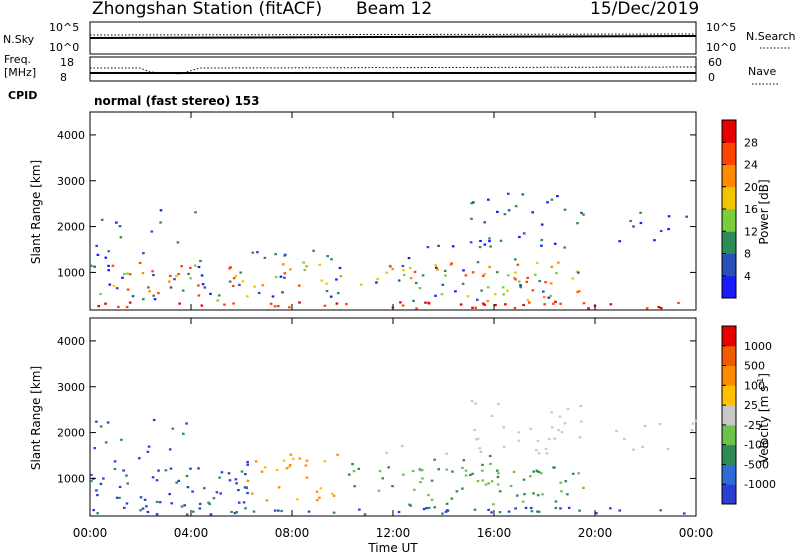 The image size is (800, 554). I want to click on colorbar-tick-label: 4, so click(747, 276).